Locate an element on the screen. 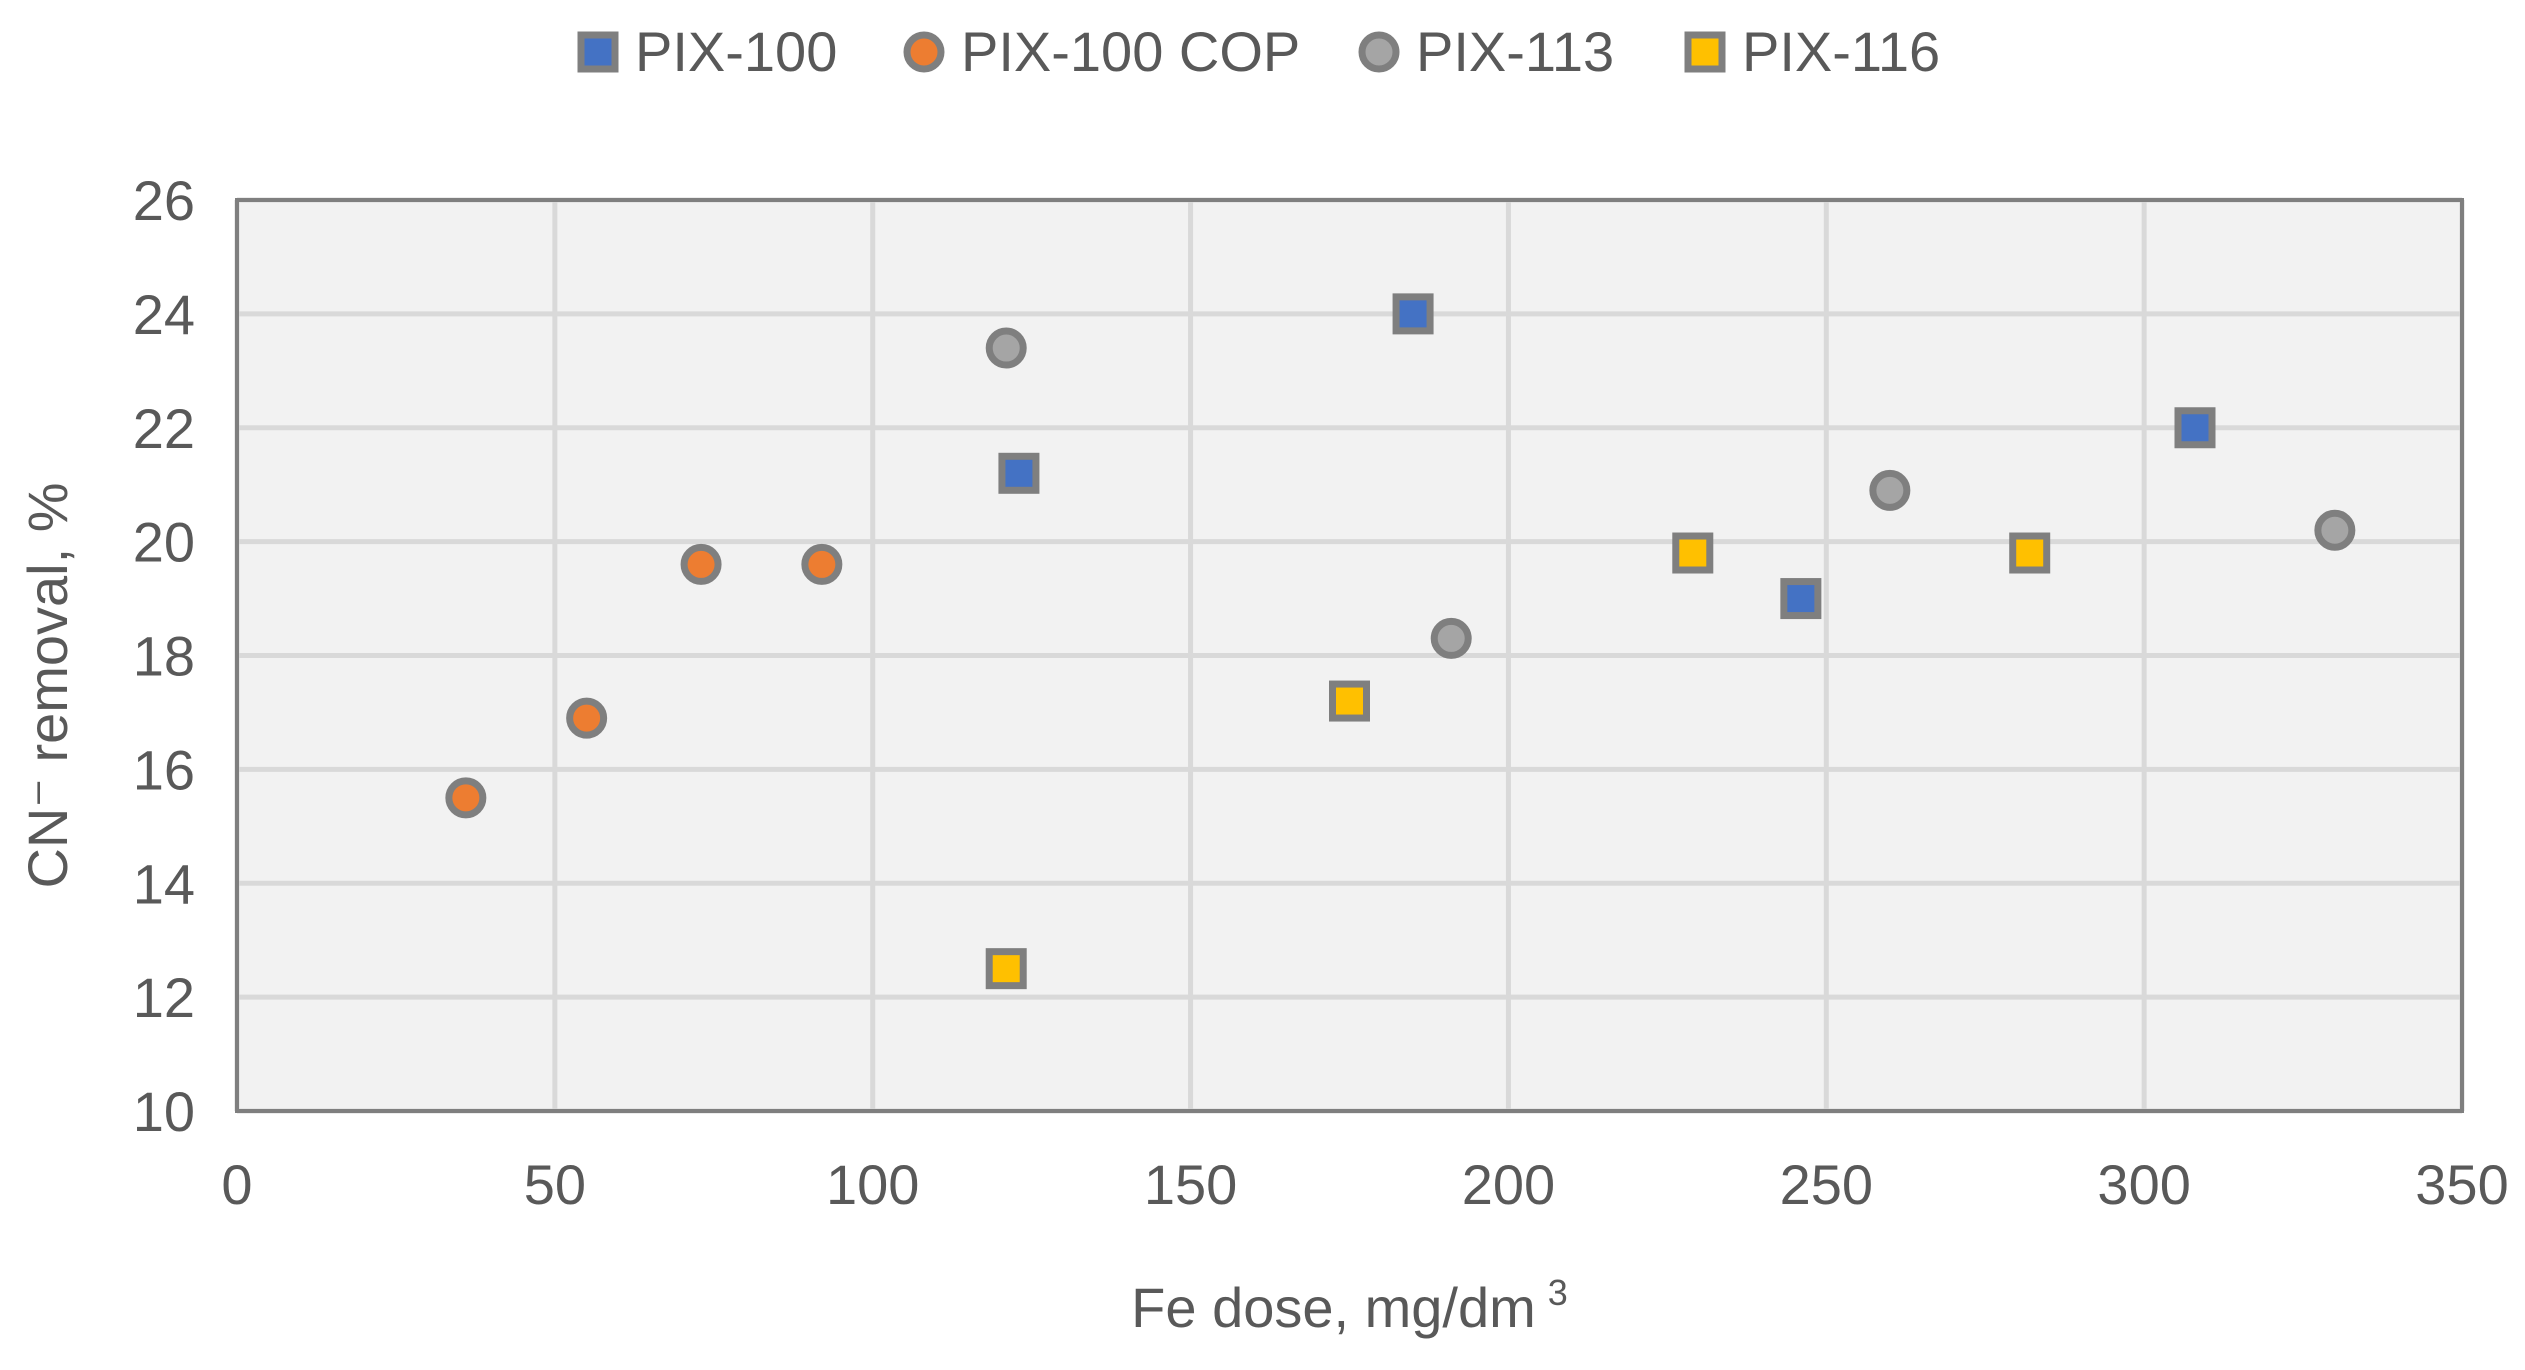 The image size is (2525, 1370). y-tick-label: 22 is located at coordinates (164, 428).